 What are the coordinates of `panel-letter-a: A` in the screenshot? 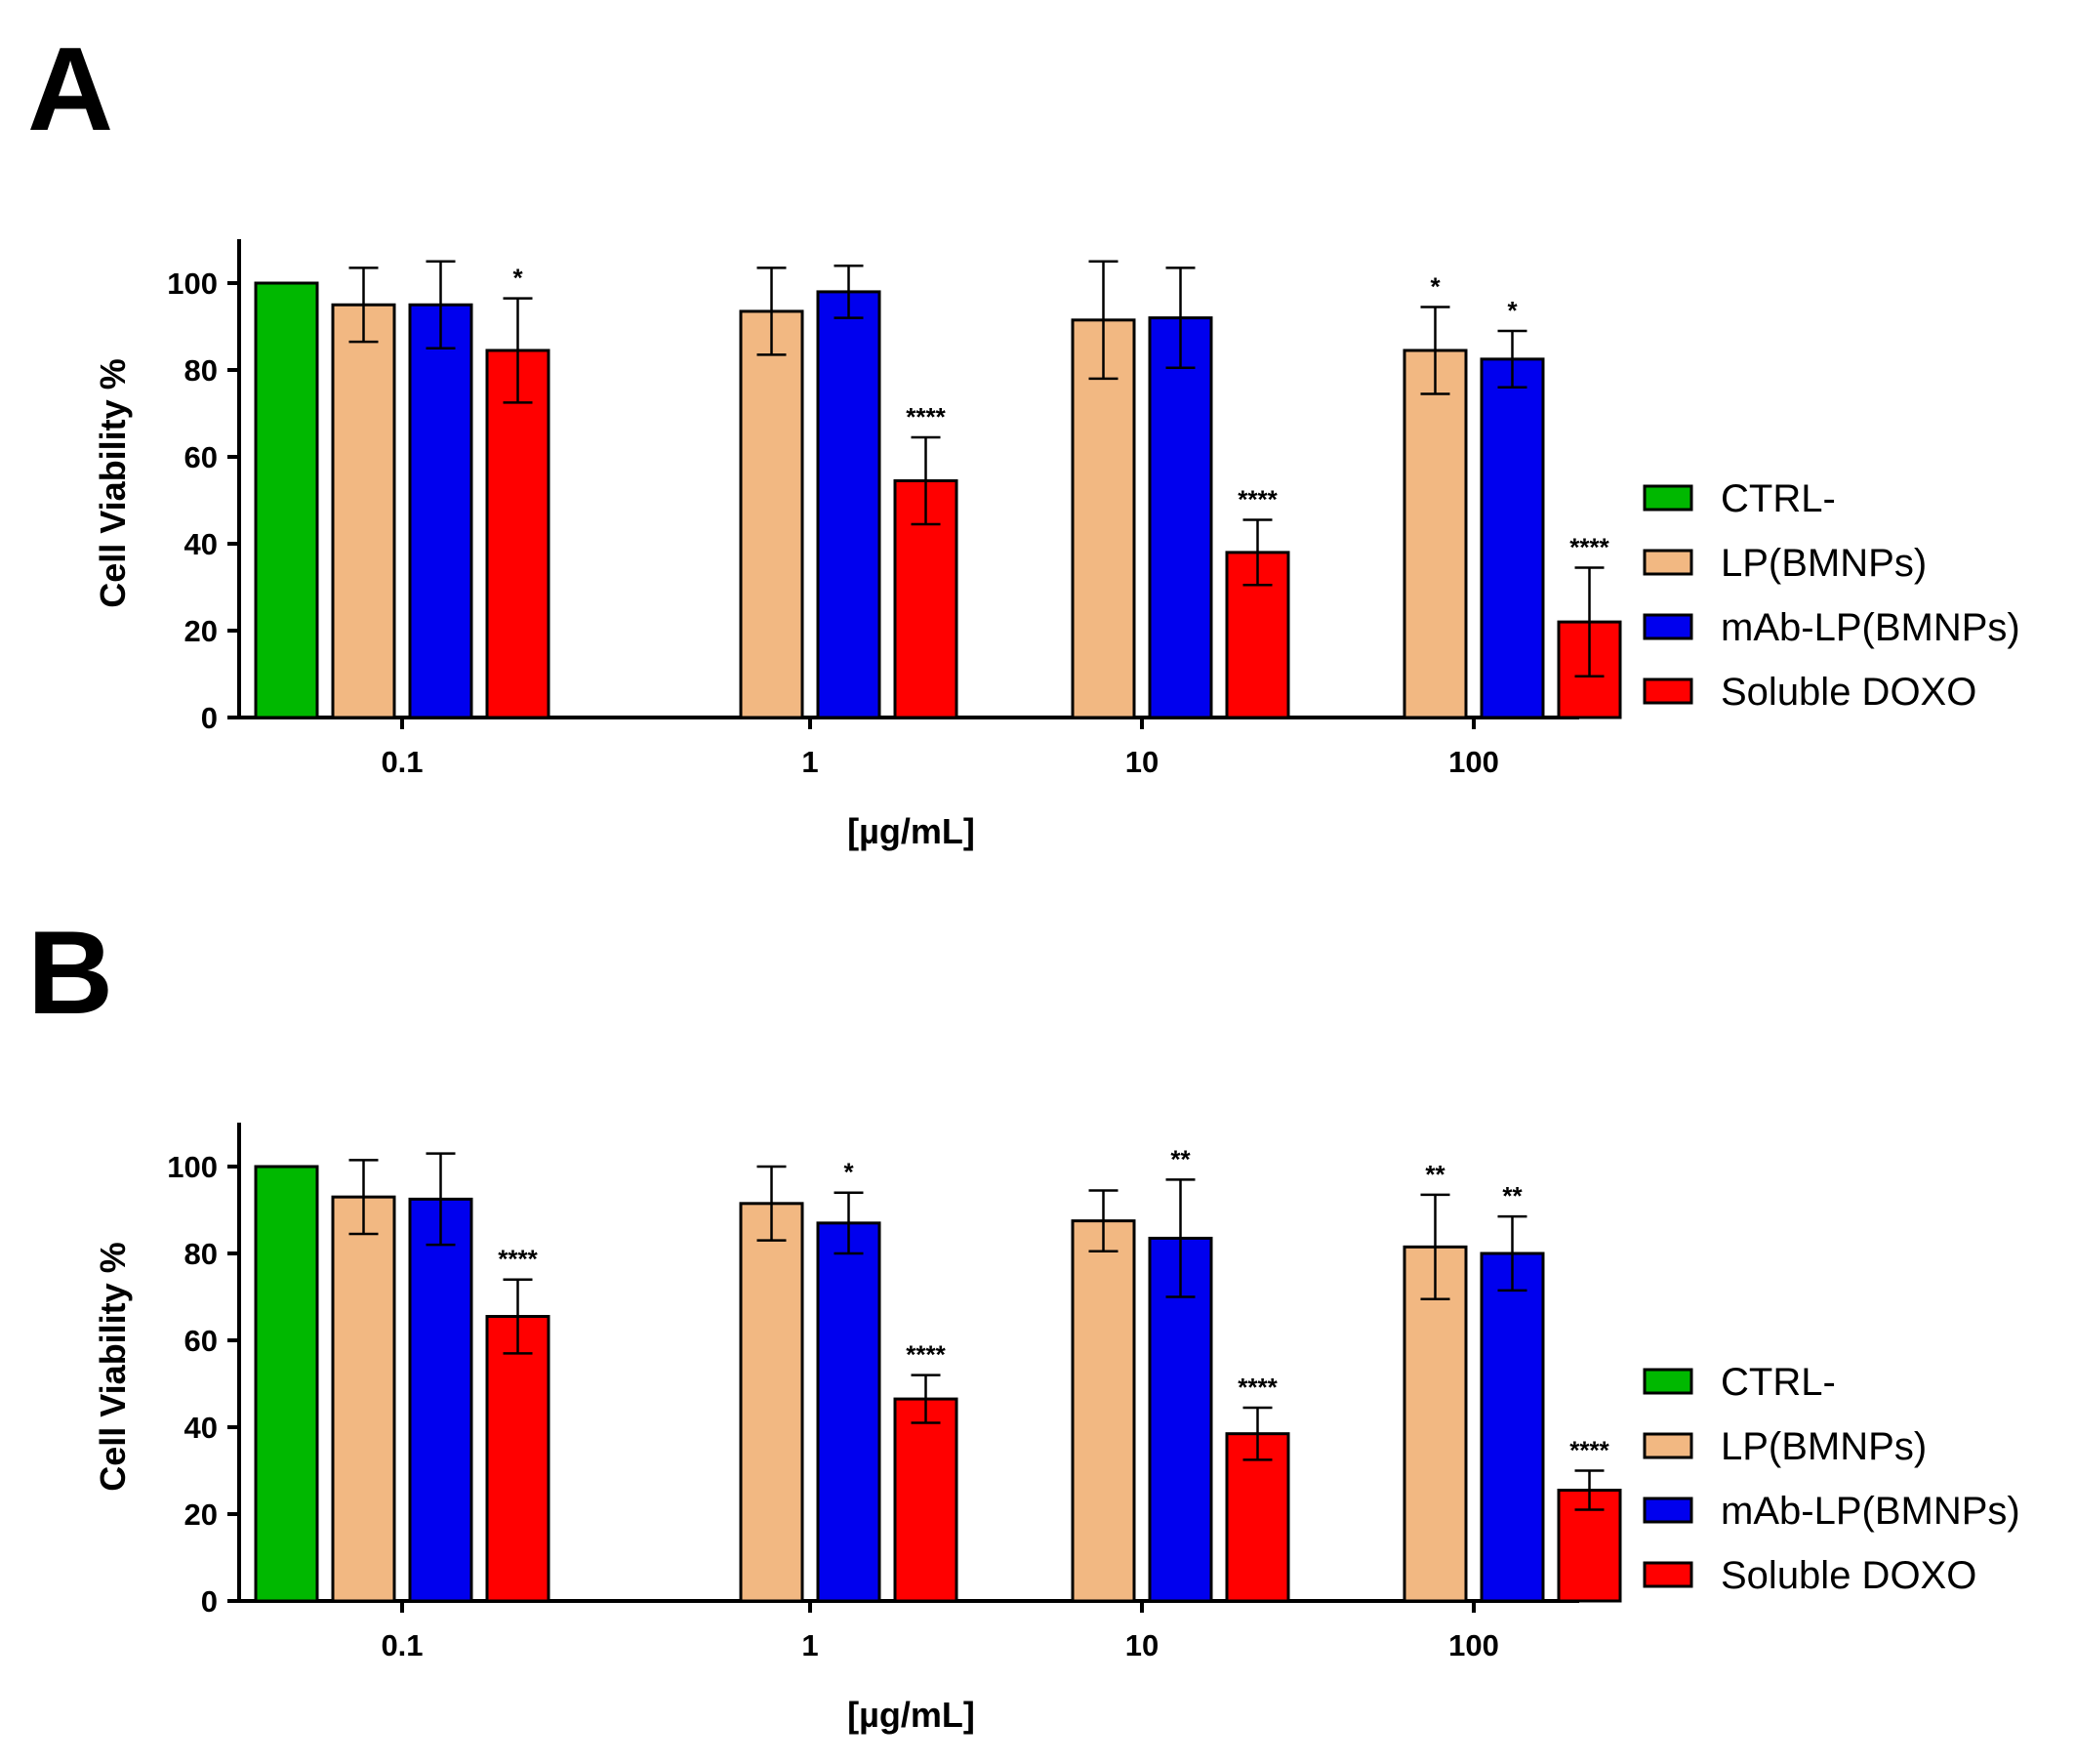 It's located at (70, 89).